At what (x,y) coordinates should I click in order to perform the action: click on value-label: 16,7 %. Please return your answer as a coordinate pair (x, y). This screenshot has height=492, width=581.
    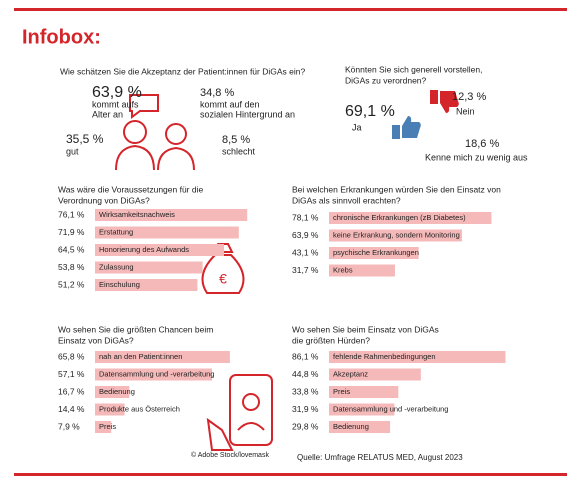
    Looking at the image, I should click on (71, 391).